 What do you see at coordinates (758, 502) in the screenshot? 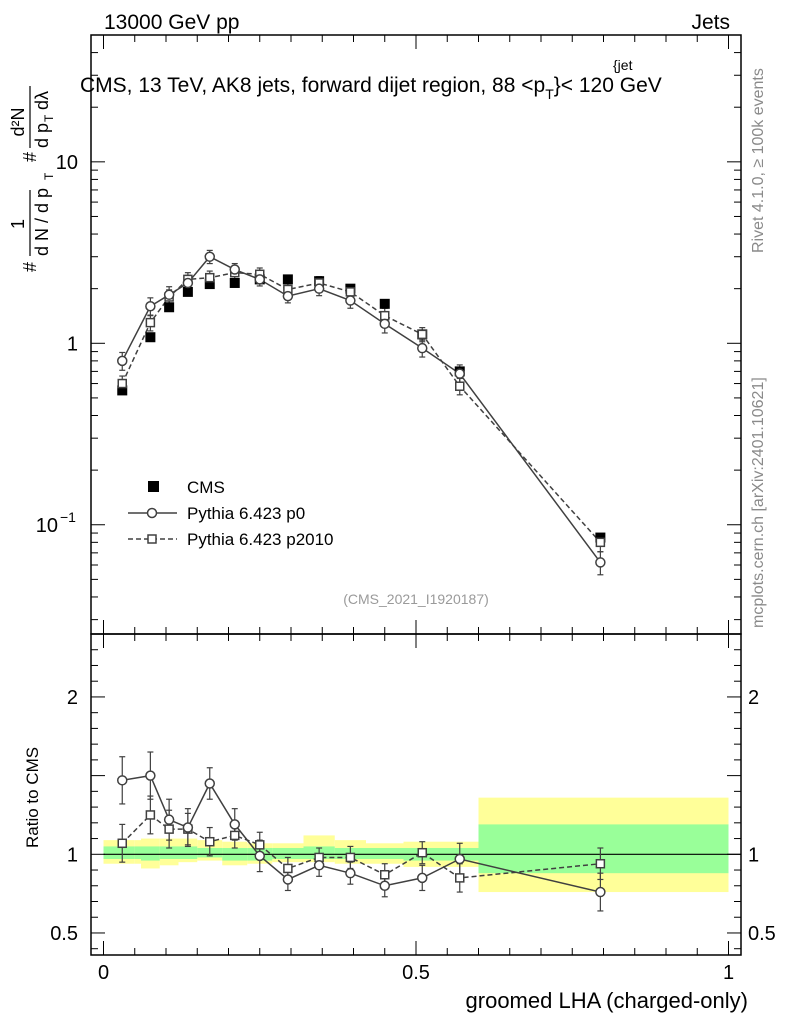
I see `mcplots-label: mcplots.cern.ch [arXiv:2401.10621]` at bounding box center [758, 502].